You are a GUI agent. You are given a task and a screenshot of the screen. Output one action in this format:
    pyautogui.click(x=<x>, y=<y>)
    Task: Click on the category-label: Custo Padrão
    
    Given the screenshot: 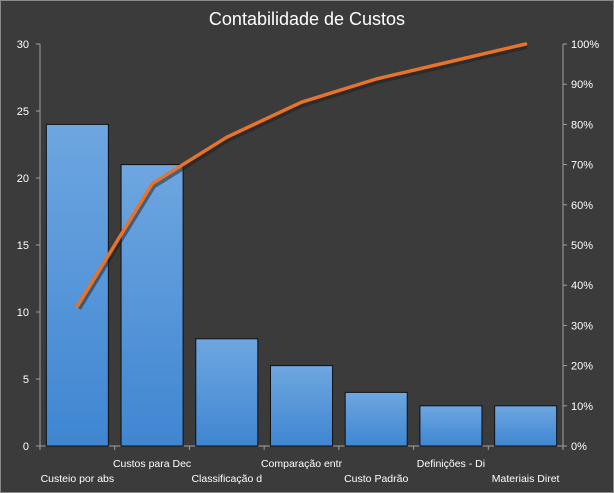 What is the action you would take?
    pyautogui.click(x=376, y=479)
    